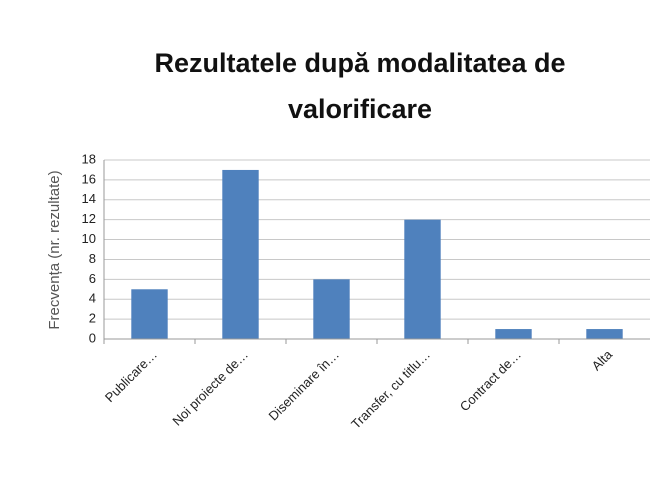 The image size is (662, 488). Describe the element at coordinates (89, 178) in the screenshot. I see `y-tick-label: 16` at that location.